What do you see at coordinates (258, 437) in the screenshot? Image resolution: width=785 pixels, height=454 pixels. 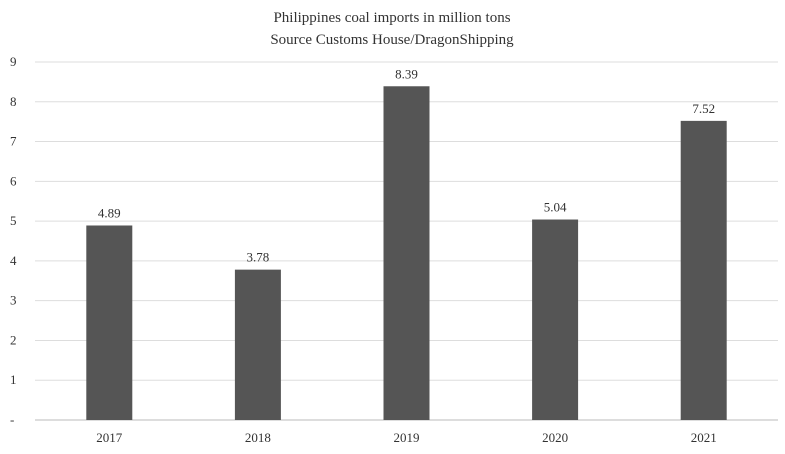 I see `x-tick-label-2018: 2018` at bounding box center [258, 437].